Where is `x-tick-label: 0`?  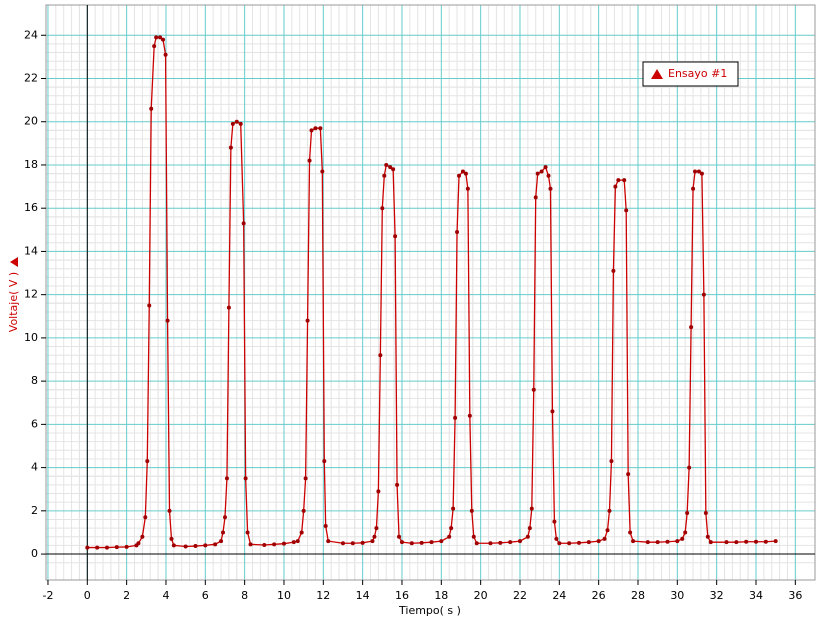
x-tick-label: 0 is located at coordinates (87, 595).